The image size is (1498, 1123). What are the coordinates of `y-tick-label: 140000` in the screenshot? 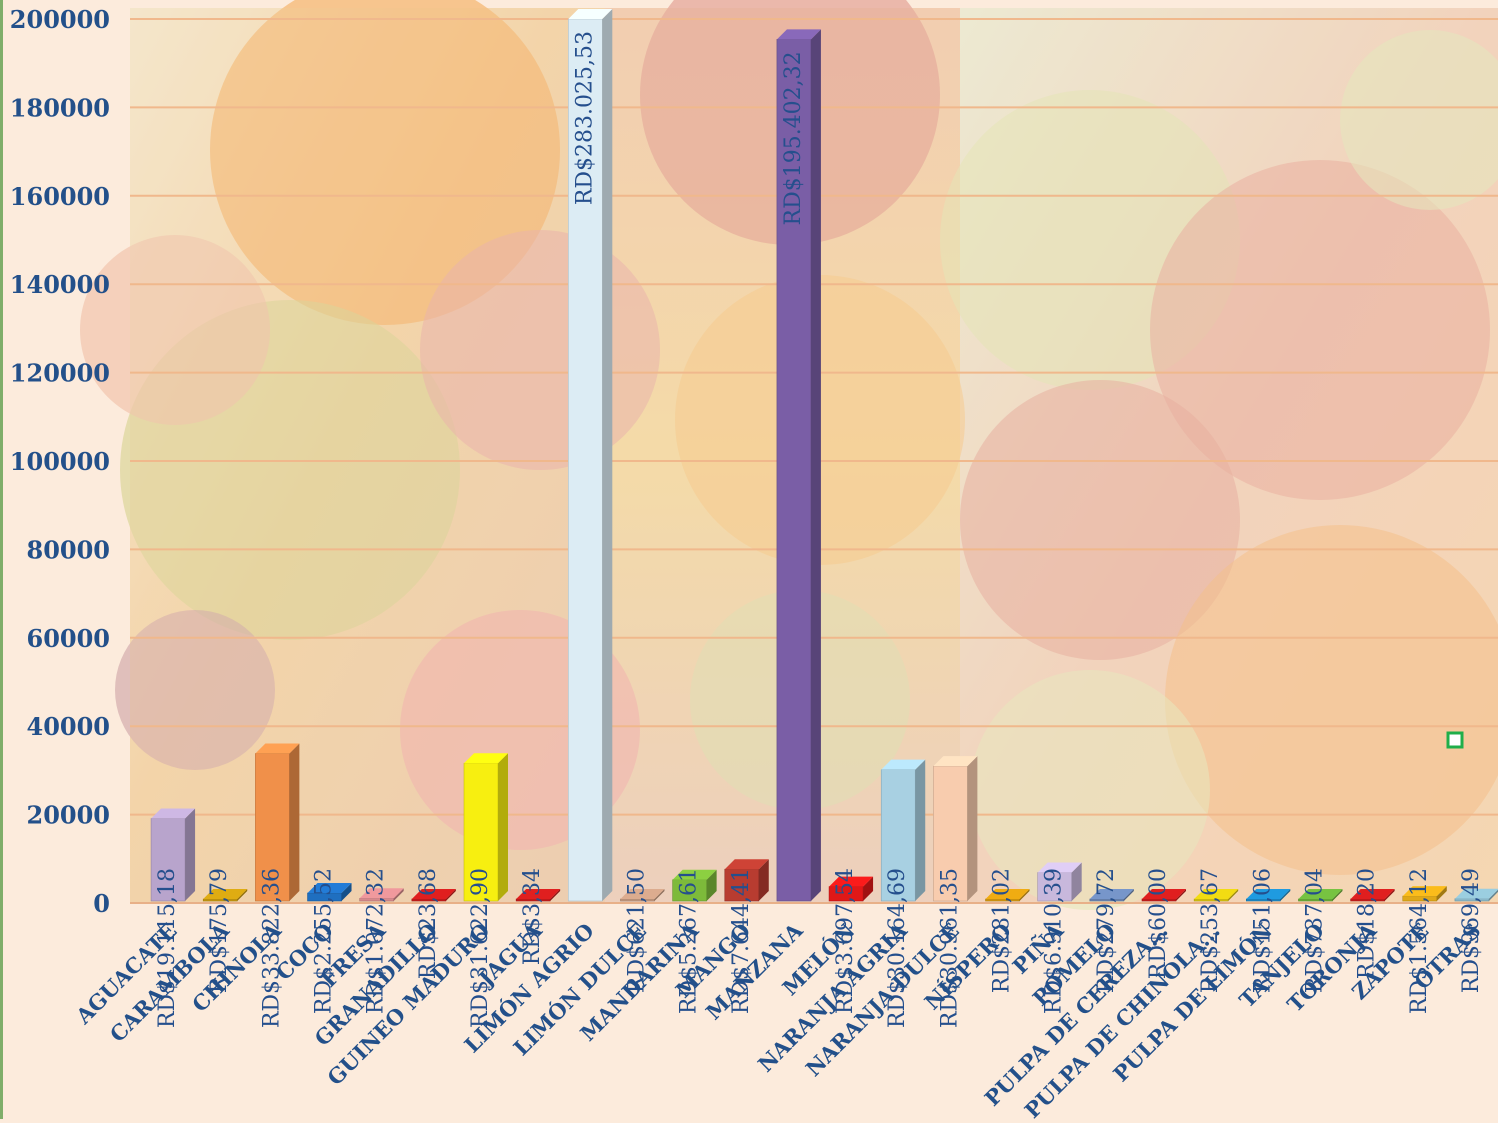 It's located at (60, 284).